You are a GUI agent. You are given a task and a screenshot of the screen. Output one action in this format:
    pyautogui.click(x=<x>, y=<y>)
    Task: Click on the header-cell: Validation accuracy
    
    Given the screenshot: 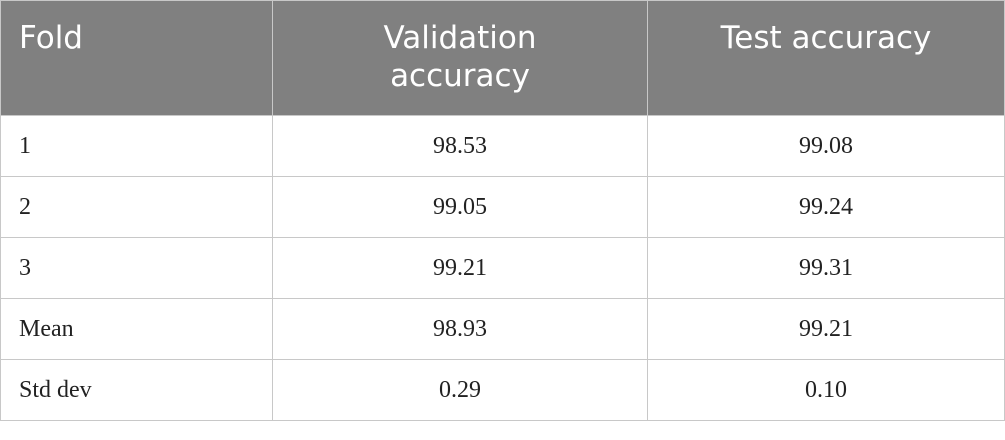 What is the action you would take?
    pyautogui.click(x=460, y=58)
    